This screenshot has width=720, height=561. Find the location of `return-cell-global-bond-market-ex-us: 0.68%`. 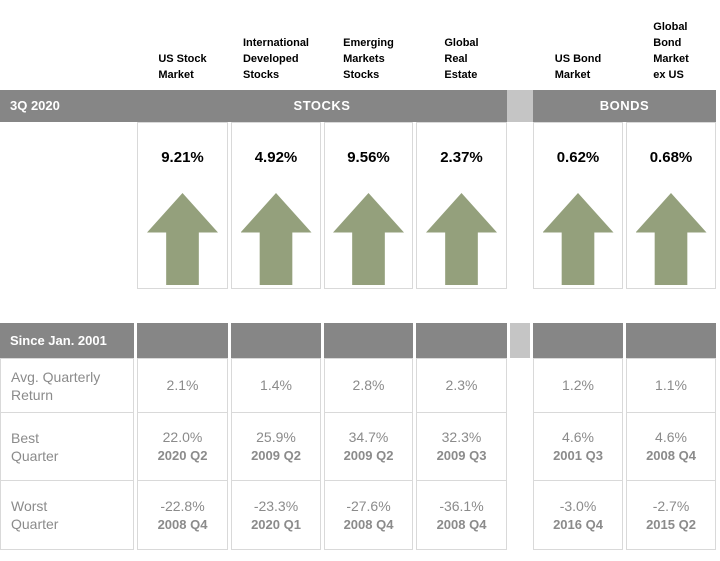

return-cell-global-bond-market-ex-us: 0.68% is located at coordinates (671, 205).